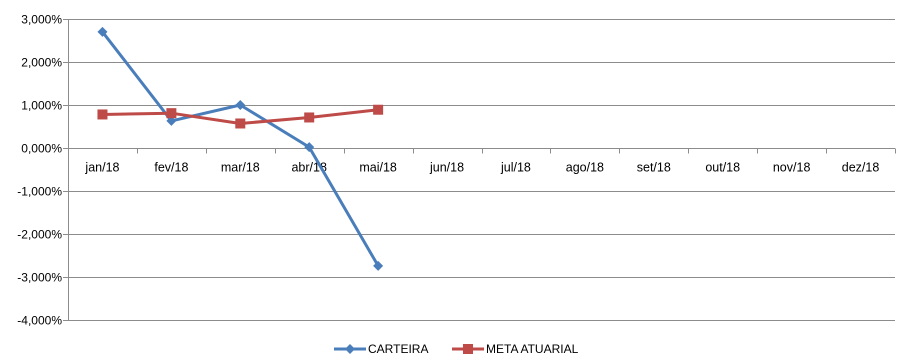 Image resolution: width=899 pixels, height=359 pixels. I want to click on x-tick-label: mar/18, so click(240, 168).